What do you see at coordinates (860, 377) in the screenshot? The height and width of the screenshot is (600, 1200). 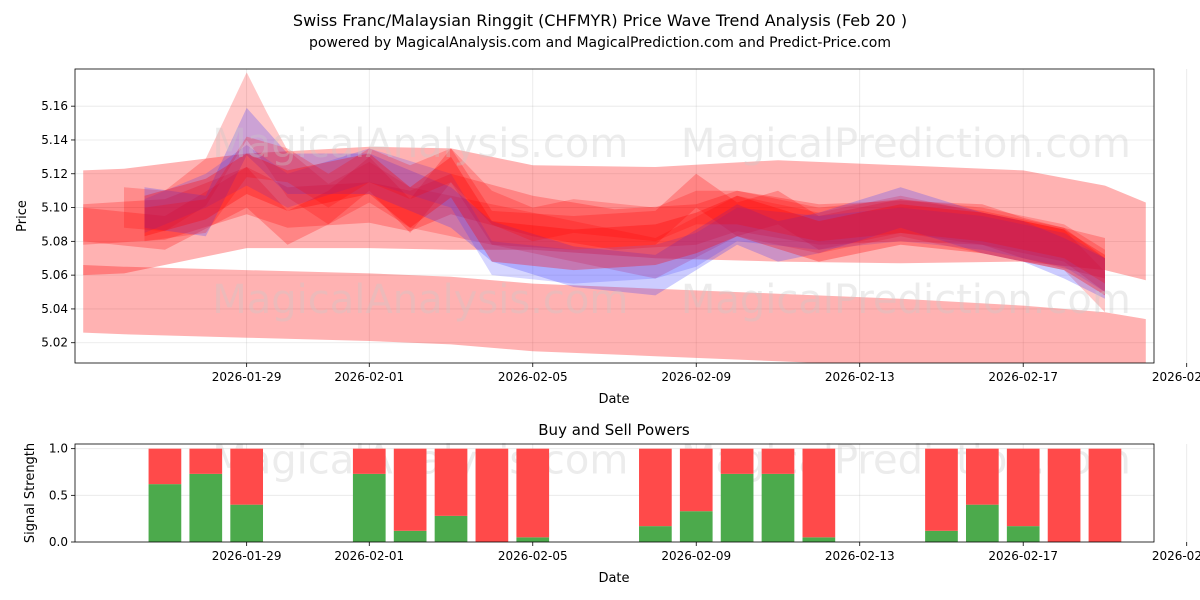 I see `top-x-tick-label: 2026-02-13` at bounding box center [860, 377].